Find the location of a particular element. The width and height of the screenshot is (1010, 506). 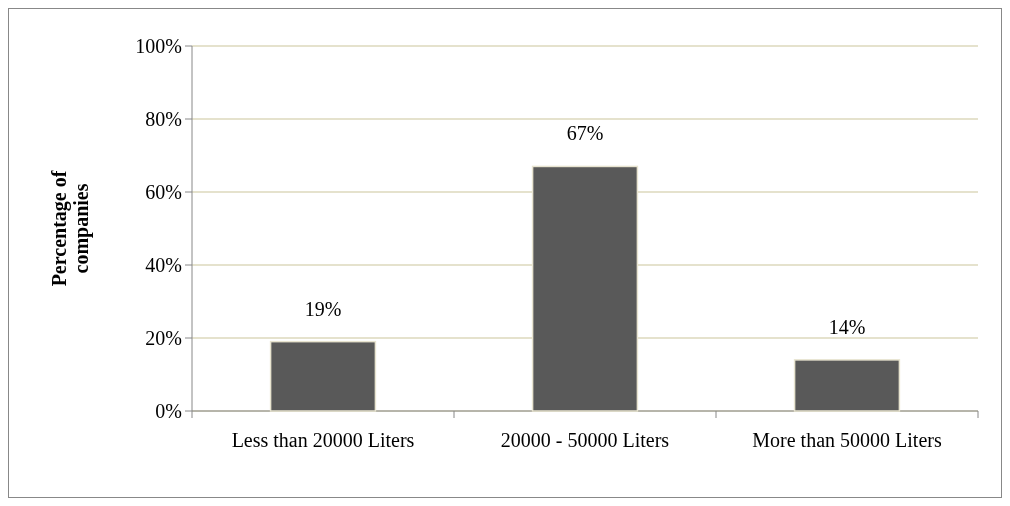

y-tick-label: 80% is located at coordinates (163, 119).